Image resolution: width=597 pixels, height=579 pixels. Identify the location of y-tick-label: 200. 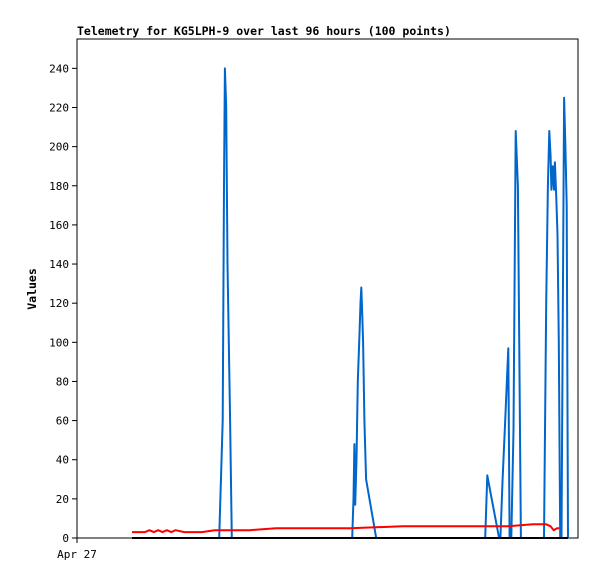
(59, 147).